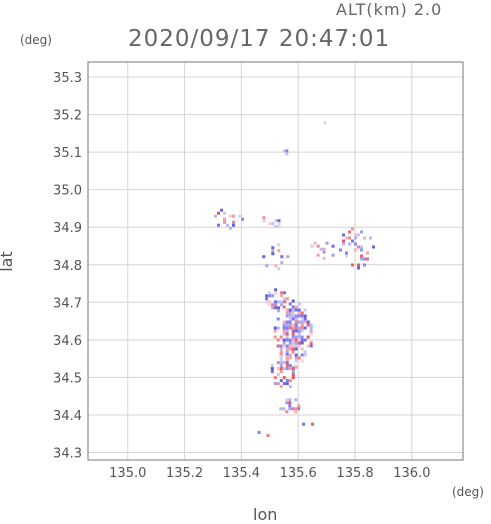 This screenshot has height=524, width=491. Describe the element at coordinates (36, 40) in the screenshot. I see `y-unit-label: (deg)` at that location.